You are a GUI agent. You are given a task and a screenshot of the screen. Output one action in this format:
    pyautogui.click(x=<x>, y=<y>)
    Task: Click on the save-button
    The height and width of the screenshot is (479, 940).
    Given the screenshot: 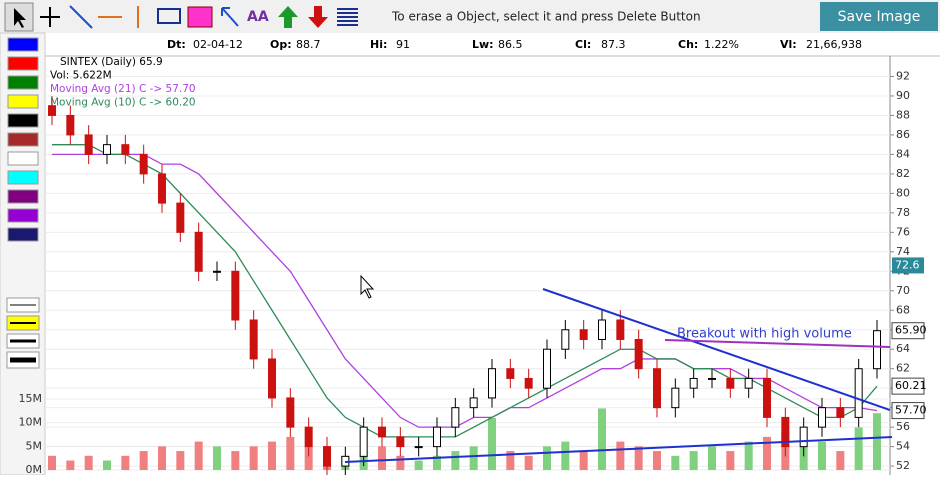 What is the action you would take?
    pyautogui.click(x=879, y=16)
    